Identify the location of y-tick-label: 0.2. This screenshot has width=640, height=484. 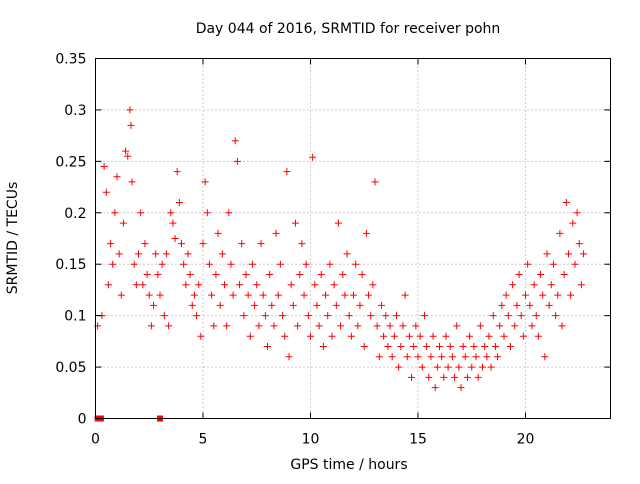
(75, 214).